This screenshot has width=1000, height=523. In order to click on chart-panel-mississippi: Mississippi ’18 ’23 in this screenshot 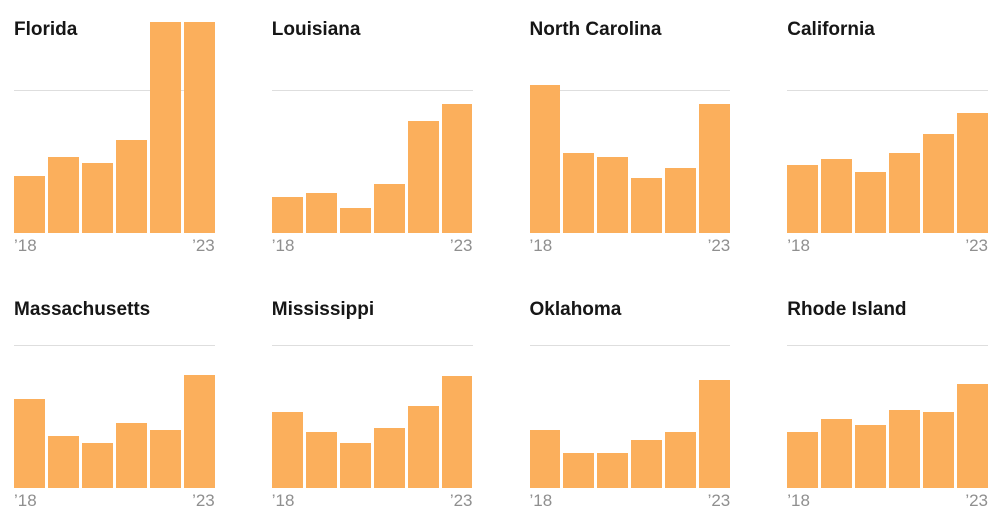, I will do `click(372, 405)`.